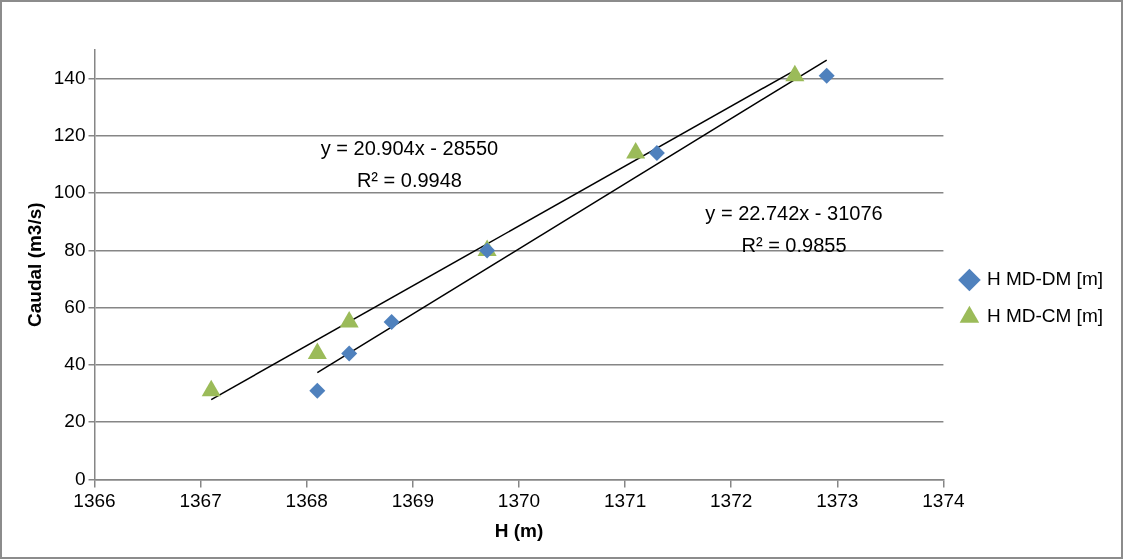 Image resolution: width=1123 pixels, height=559 pixels. I want to click on x-tick-label: 1367, so click(200, 501).